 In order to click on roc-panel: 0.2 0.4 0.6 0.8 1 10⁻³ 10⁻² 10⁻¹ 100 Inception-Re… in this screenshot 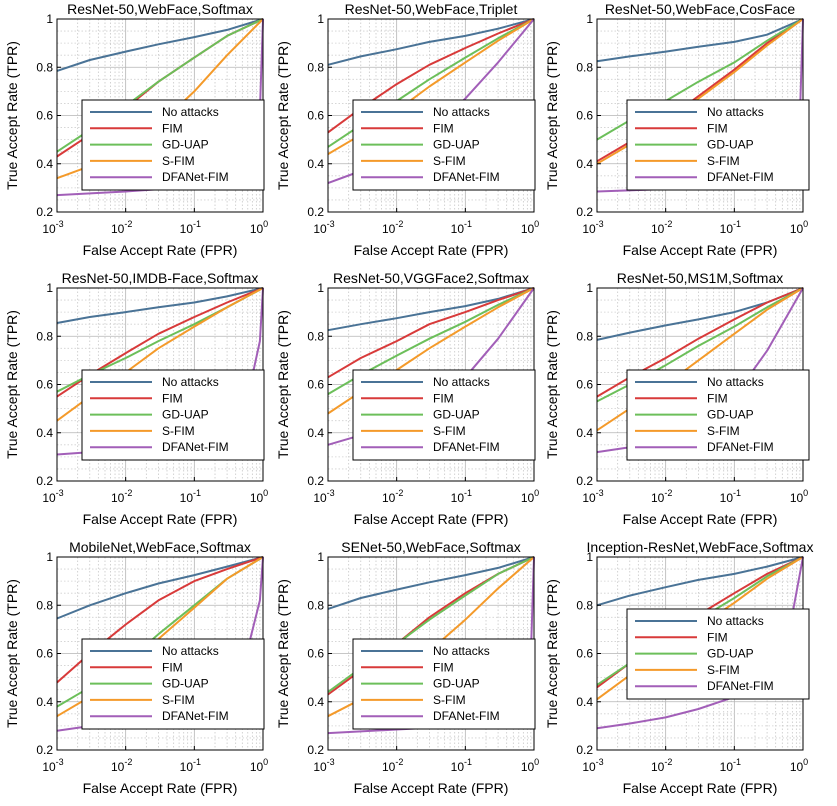, I will do `click(678, 667)`.